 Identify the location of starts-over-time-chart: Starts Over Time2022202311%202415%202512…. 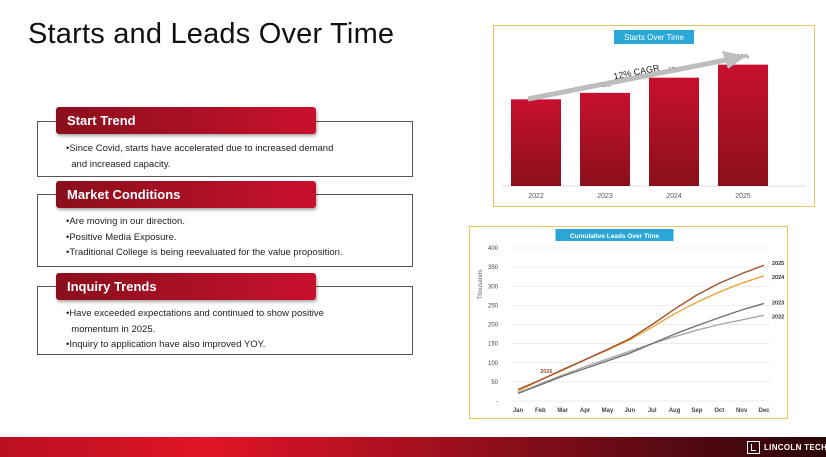
(654, 115).